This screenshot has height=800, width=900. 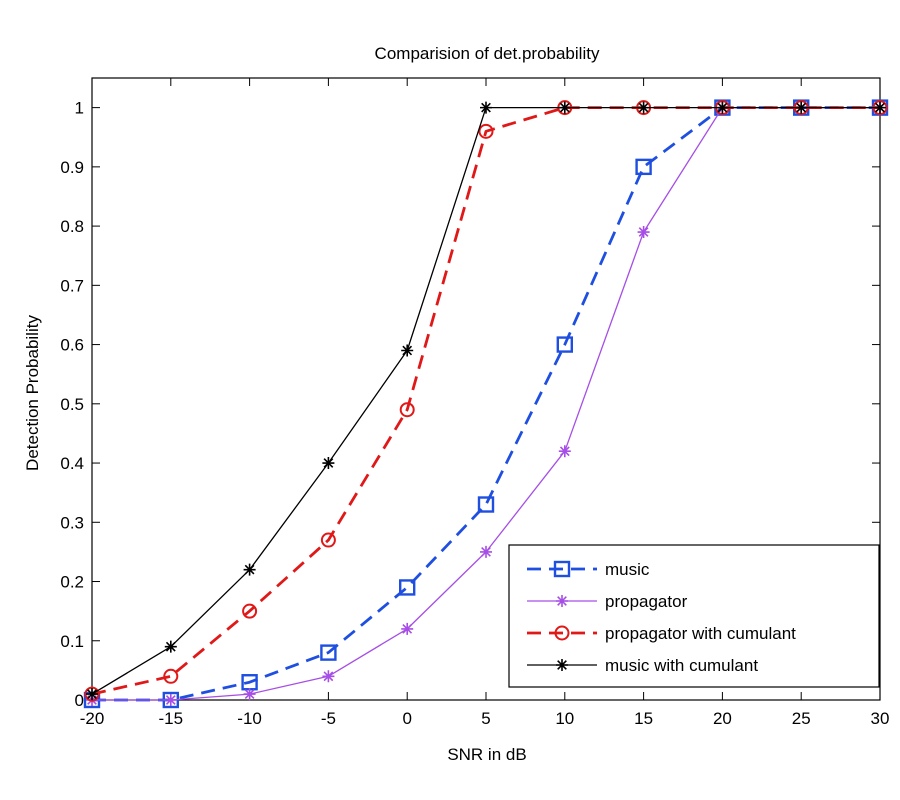 I want to click on chart-title: Comparision of det.probability, so click(x=487, y=53).